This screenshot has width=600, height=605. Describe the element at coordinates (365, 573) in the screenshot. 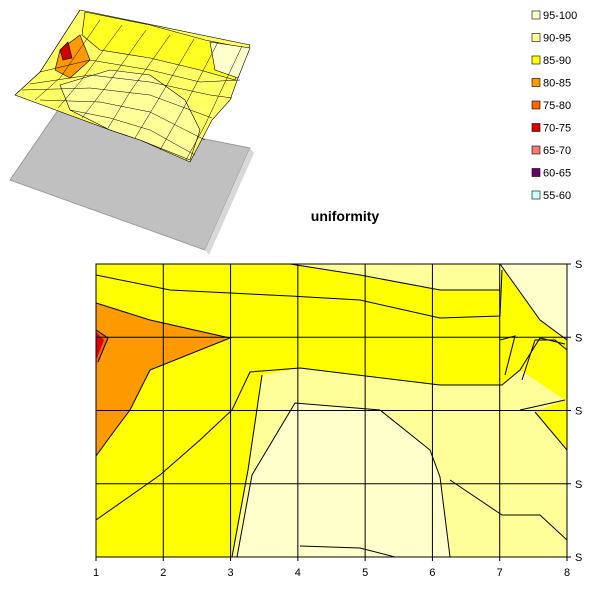

I see `x-tick-label: 5` at that location.